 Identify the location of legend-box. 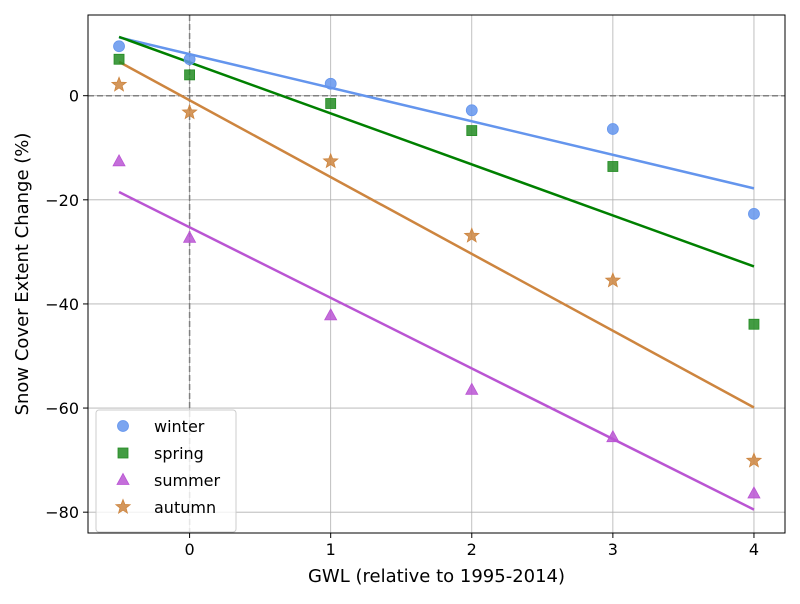
(166, 471).